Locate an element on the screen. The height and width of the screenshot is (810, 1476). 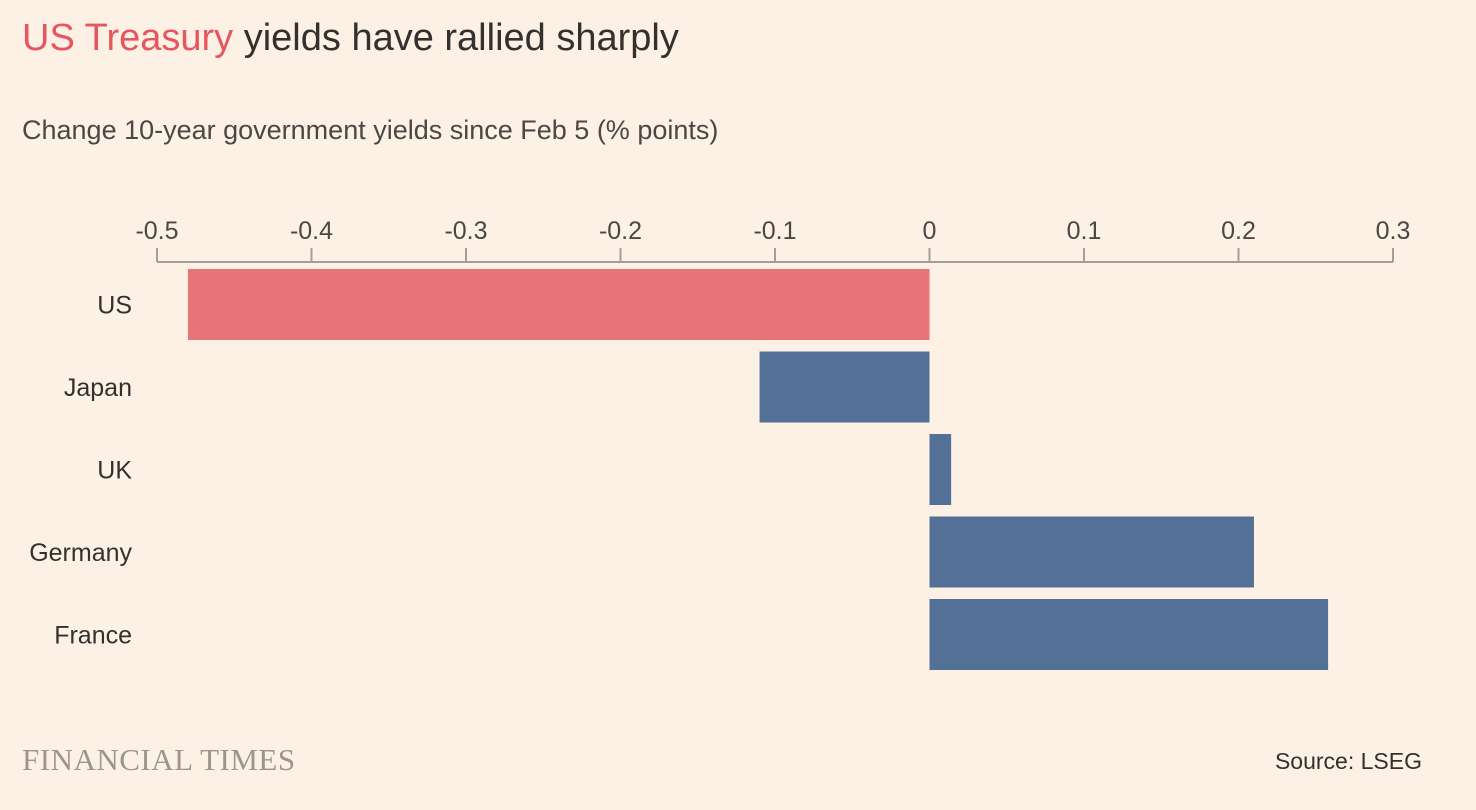
chart-title: US Treasury yields have rallied sharply is located at coordinates (350, 38).